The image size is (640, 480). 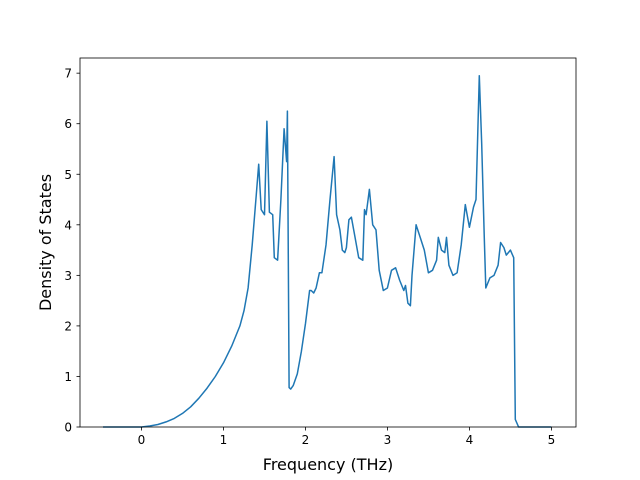 I want to click on y-tick-label: 1, so click(x=68, y=377).